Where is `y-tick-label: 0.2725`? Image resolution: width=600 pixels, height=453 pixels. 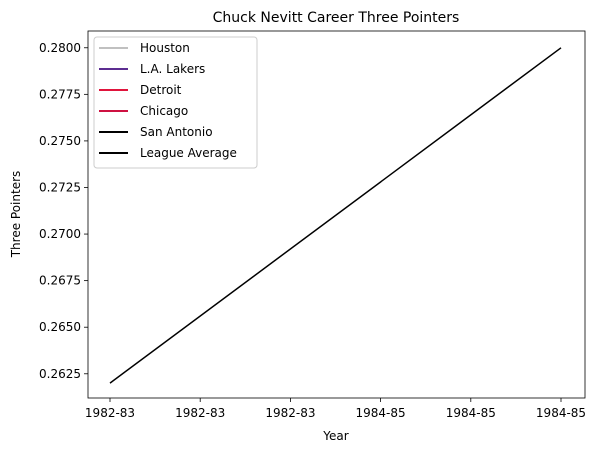
y-tick-label: 0.2725 is located at coordinates (60, 187).